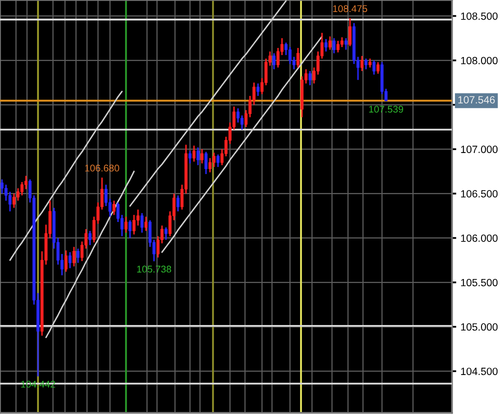 Image resolution: width=500 pixels, height=415 pixels. I want to click on y-tick-label: 106.500, so click(479, 194).